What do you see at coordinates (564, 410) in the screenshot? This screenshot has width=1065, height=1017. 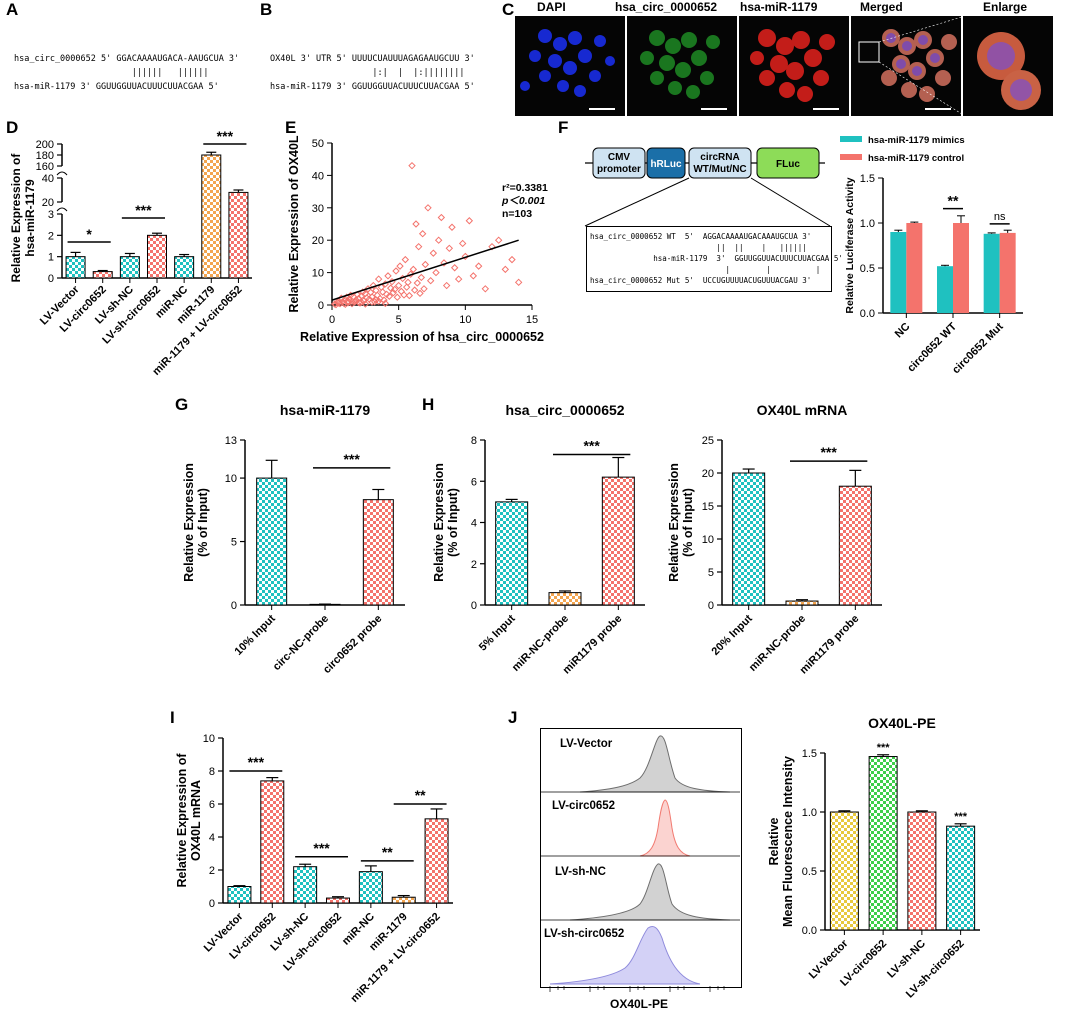 I see `chart-title: hsa_circ_0000652` at bounding box center [564, 410].